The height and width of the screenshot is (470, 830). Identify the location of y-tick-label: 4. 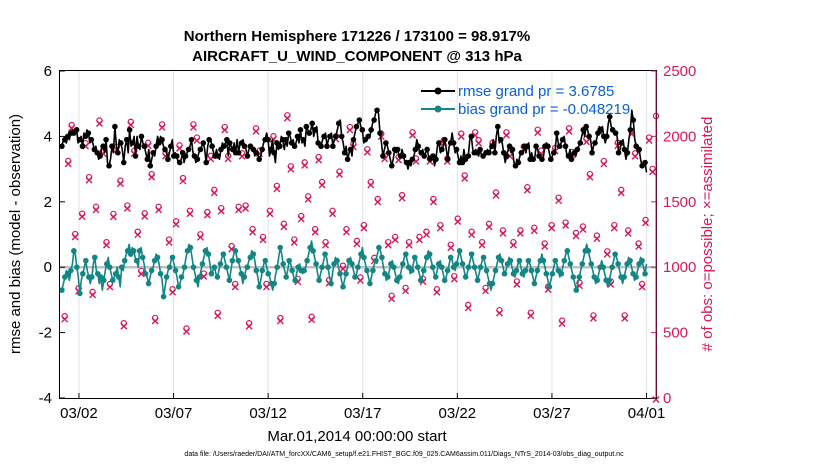
(48, 136).